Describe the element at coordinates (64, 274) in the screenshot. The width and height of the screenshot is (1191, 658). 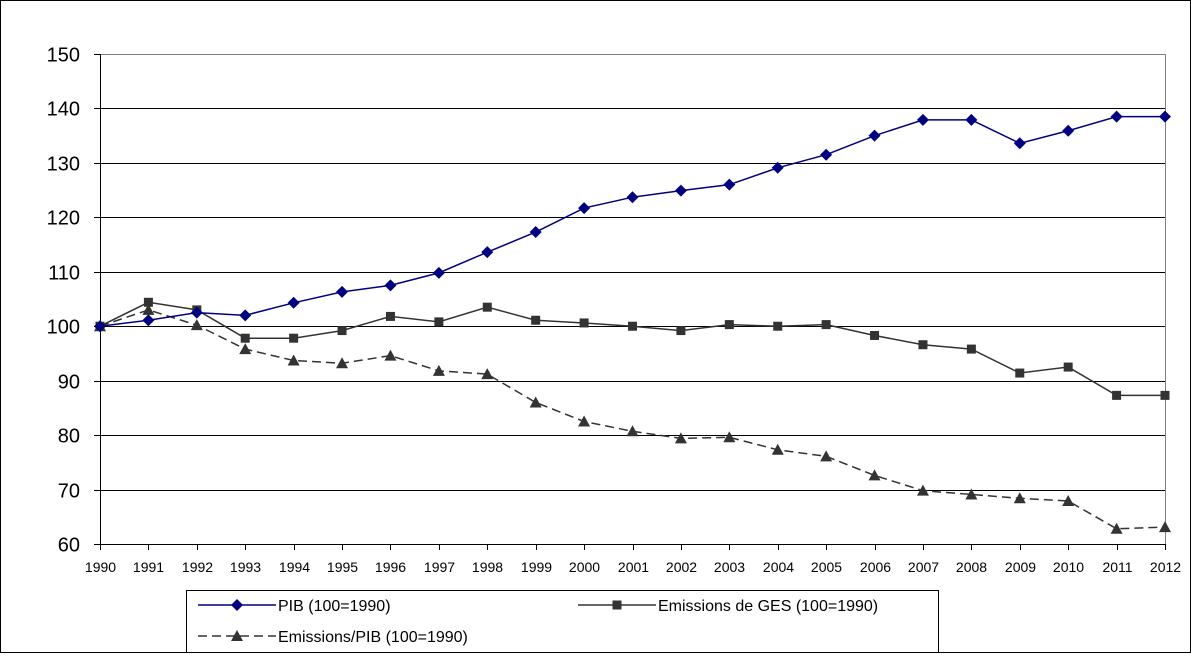
I see `y-tick-label: 110` at that location.